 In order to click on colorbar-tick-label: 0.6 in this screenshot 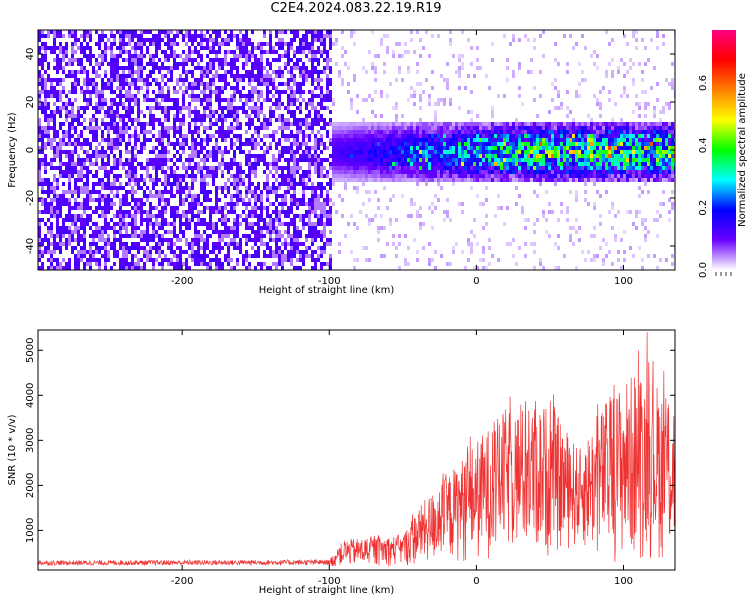, I will do `click(703, 83)`.